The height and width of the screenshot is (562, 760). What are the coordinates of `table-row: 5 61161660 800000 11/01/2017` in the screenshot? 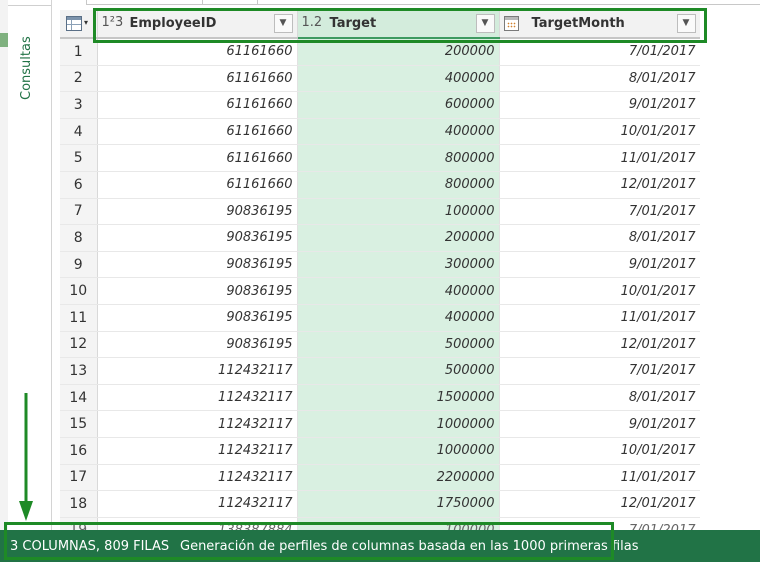 It's located at (380, 158).